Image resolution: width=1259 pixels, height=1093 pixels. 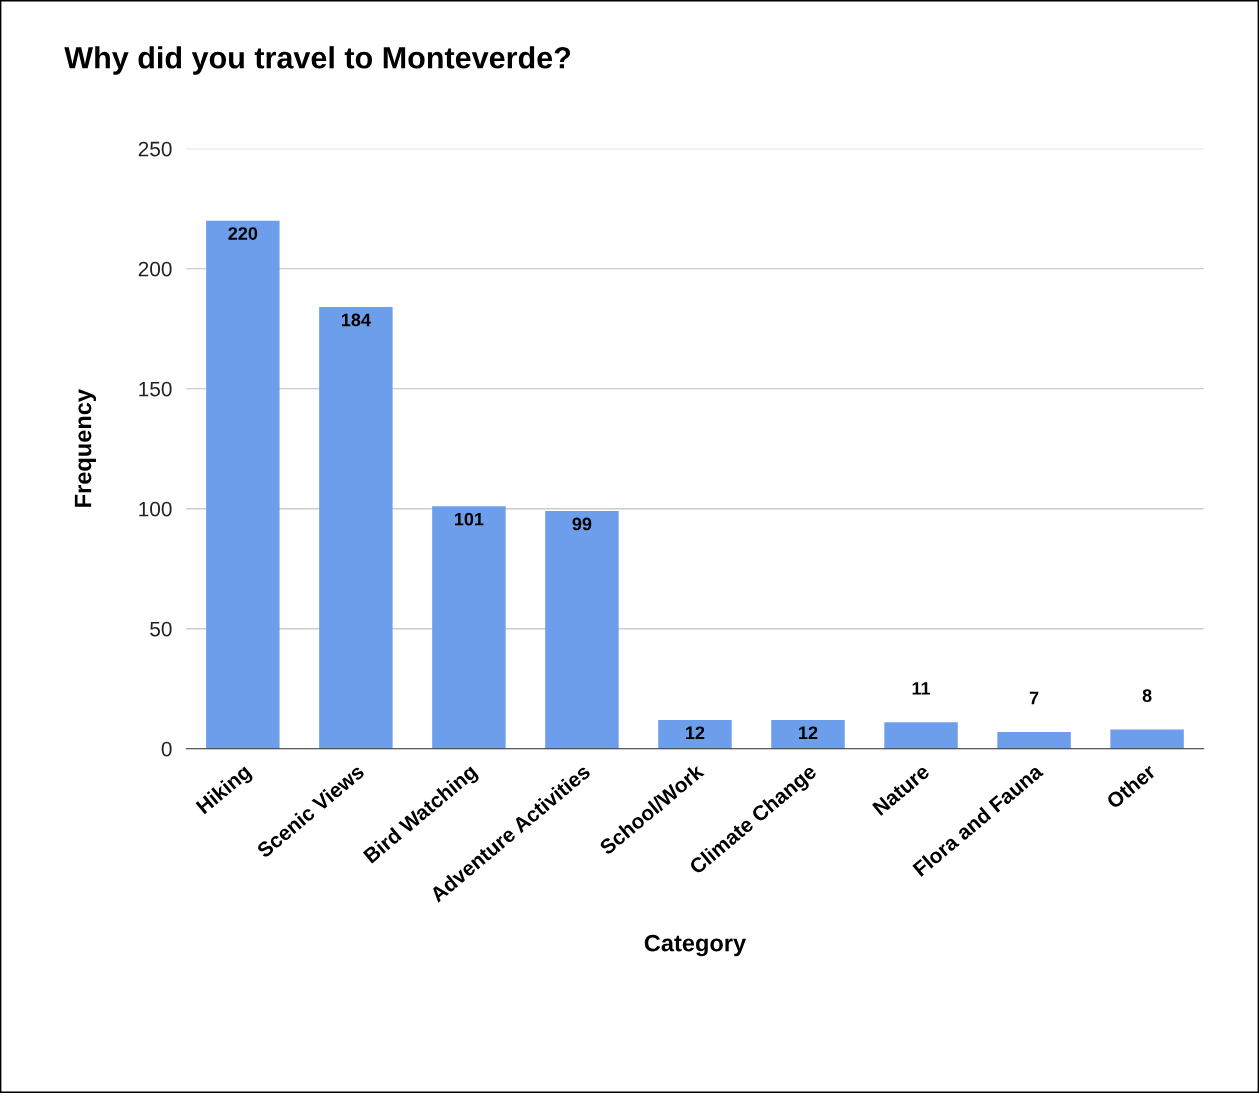 What do you see at coordinates (1147, 695) in the screenshot?
I see `data-label: 8` at bounding box center [1147, 695].